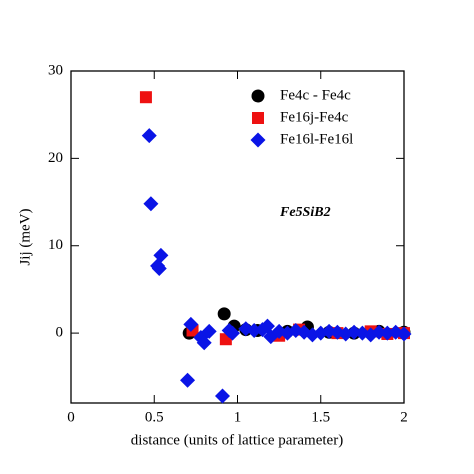 The height and width of the screenshot is (474, 474). What do you see at coordinates (320, 417) in the screenshot?
I see `x-tick-label: 1.5` at bounding box center [320, 417].